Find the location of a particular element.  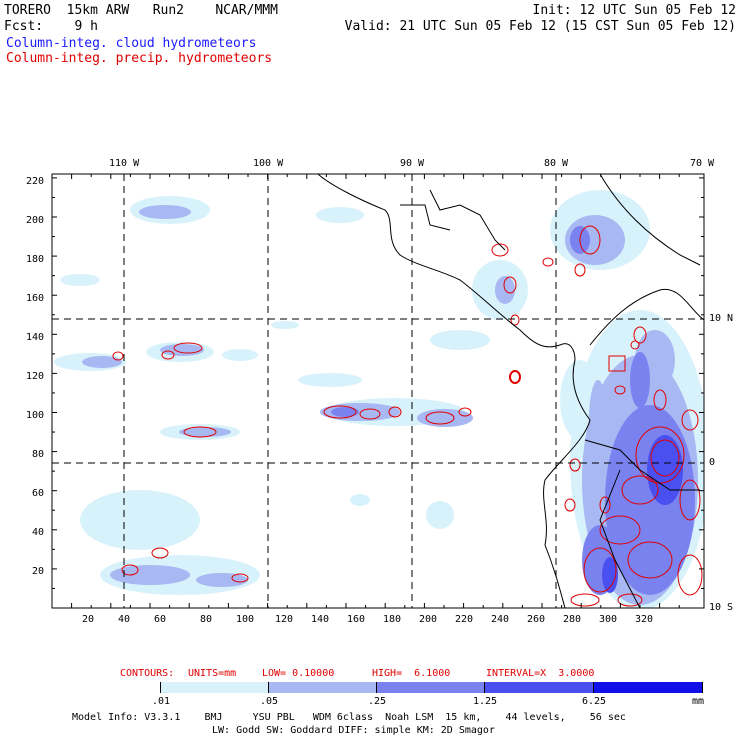

x-tick-60: 60 is located at coordinates (160, 619).